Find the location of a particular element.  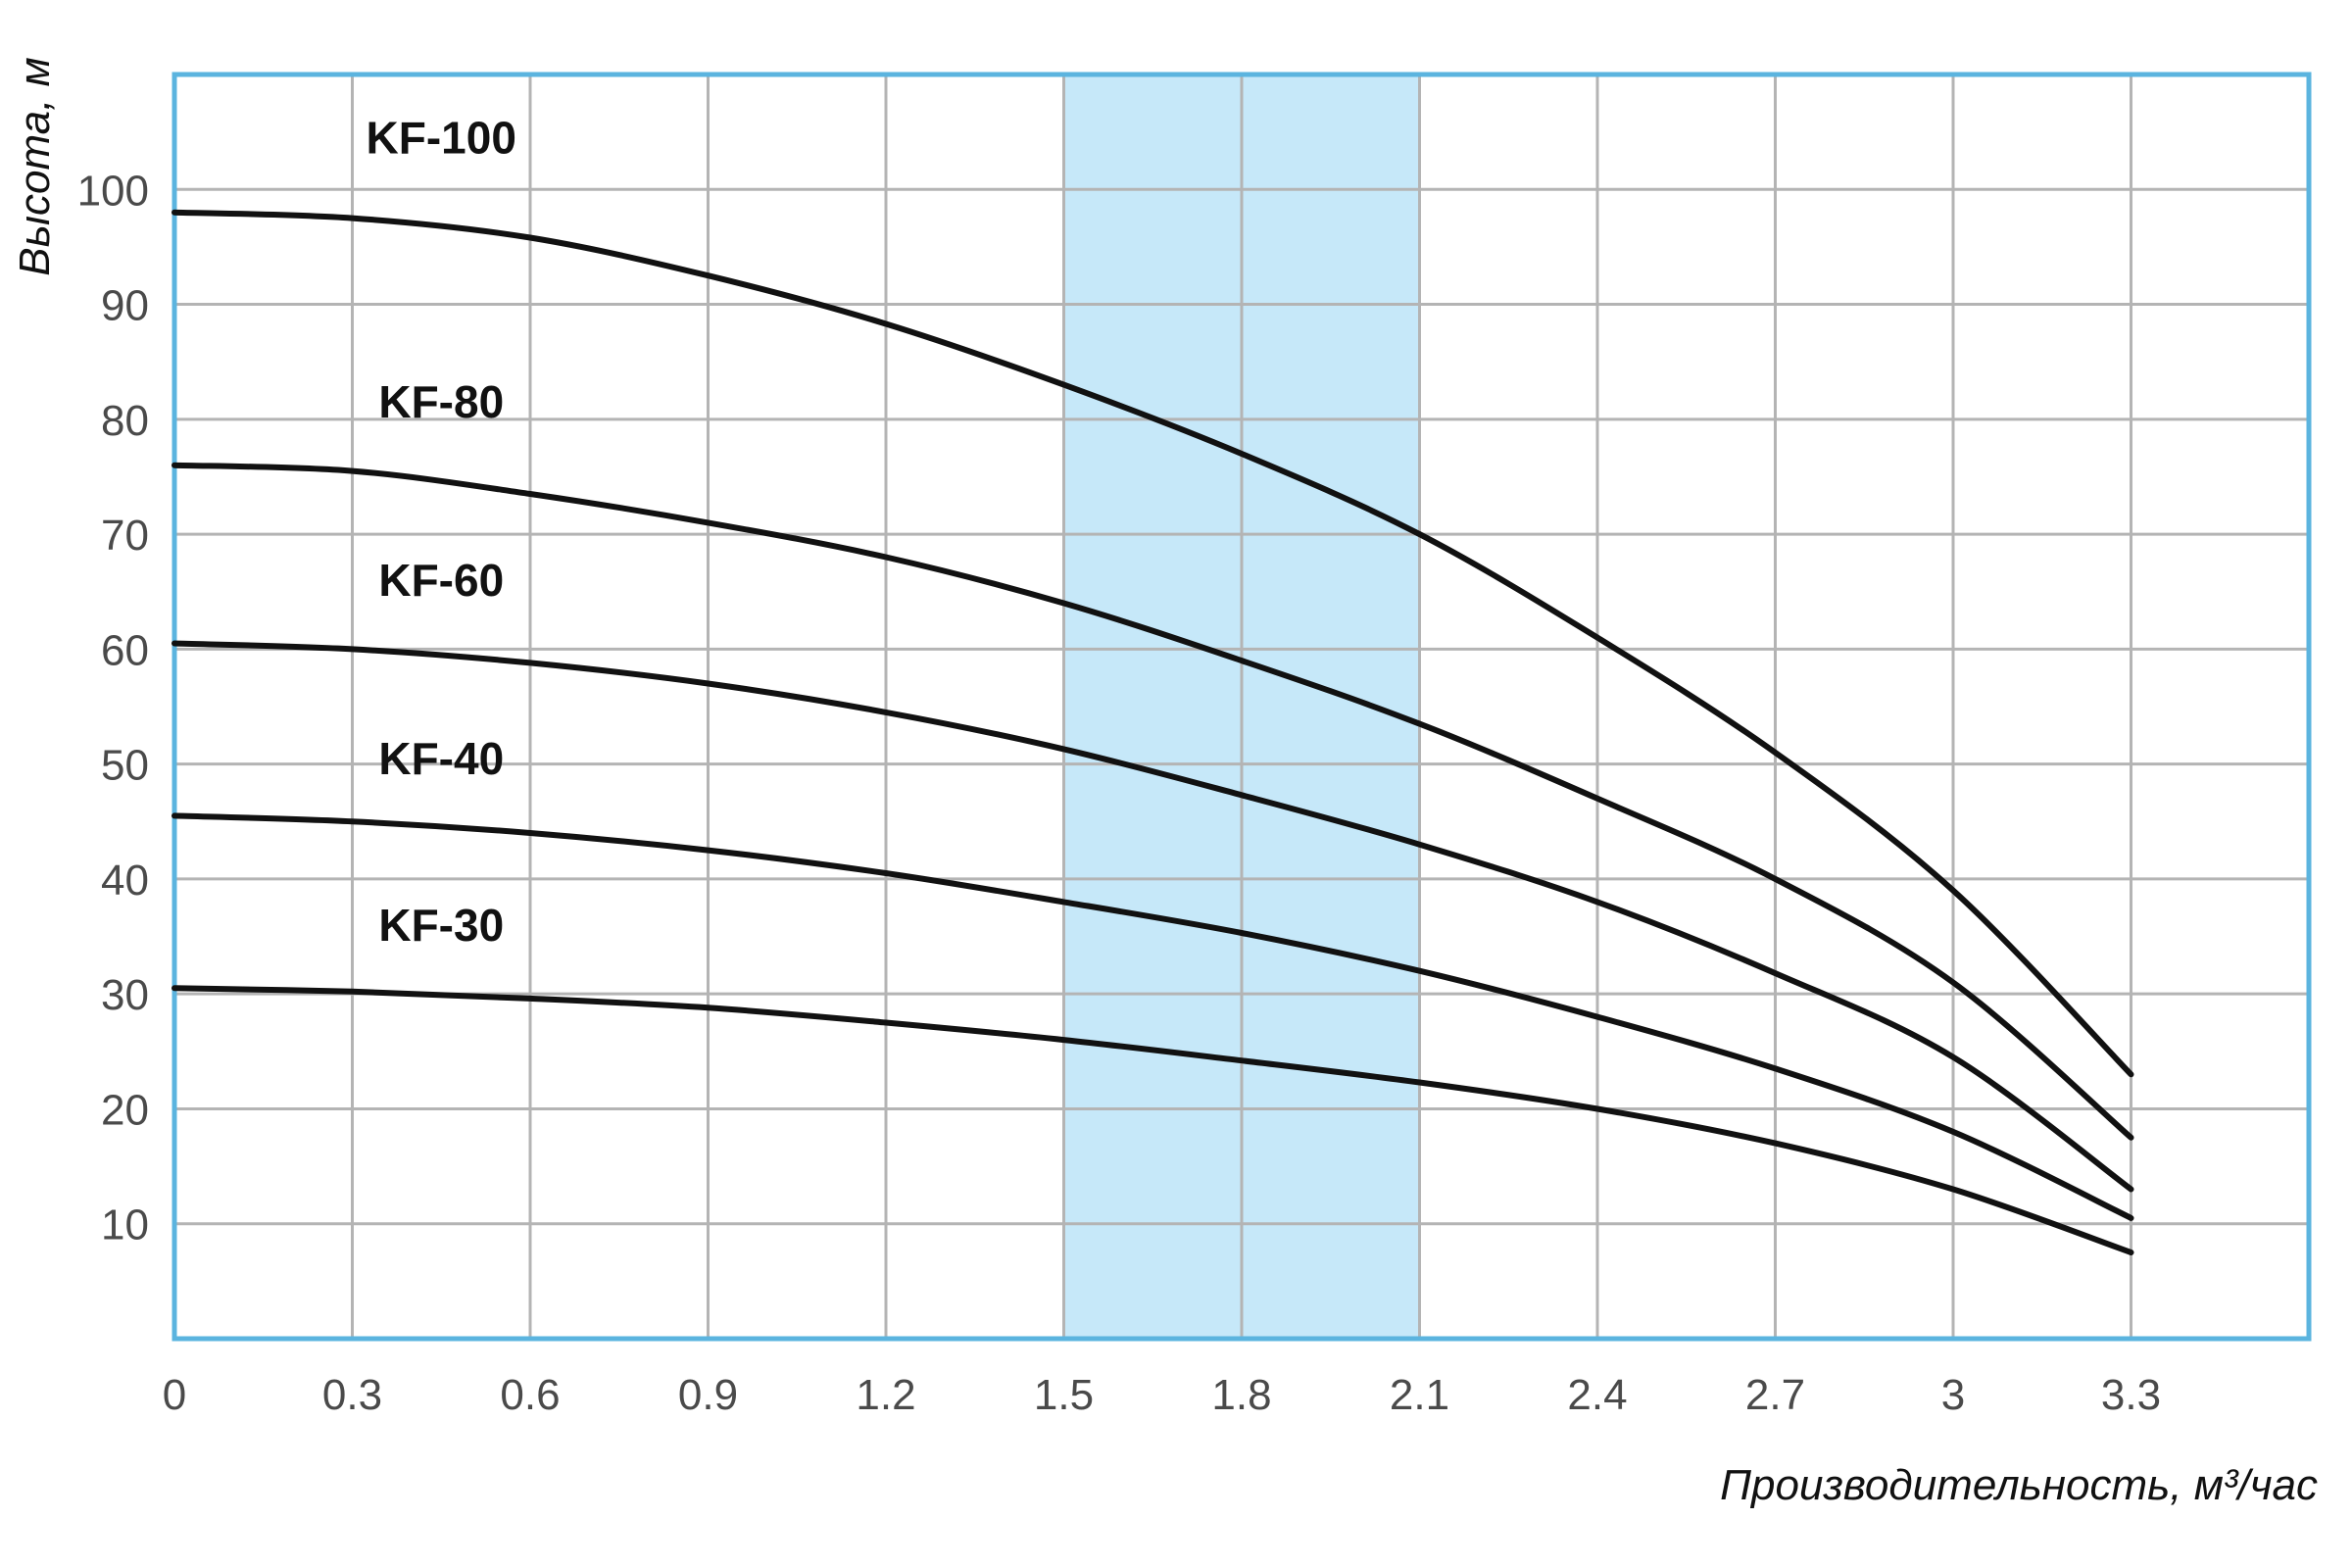

x-tick-label: 0.6 is located at coordinates (530, 1395).